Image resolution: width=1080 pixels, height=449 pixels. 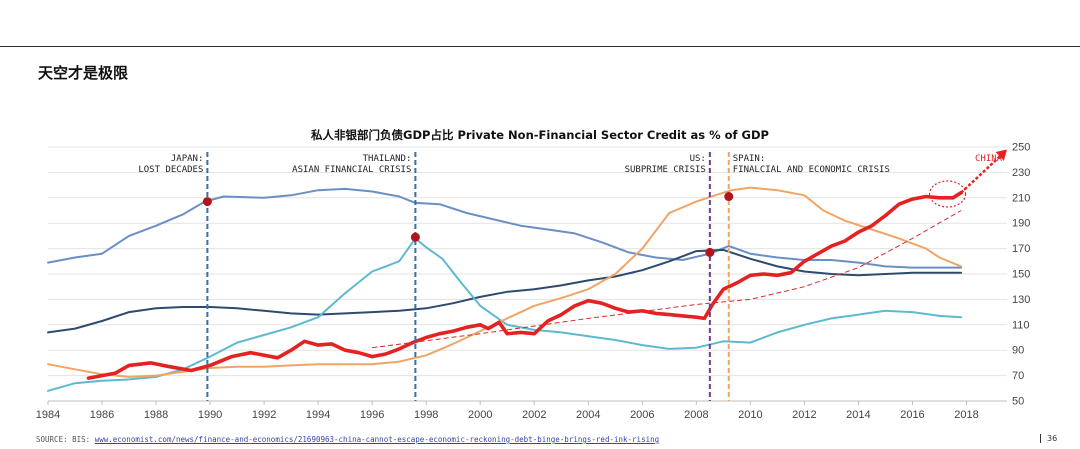 I want to click on x-tick-label: 1986, so click(x=102, y=415).